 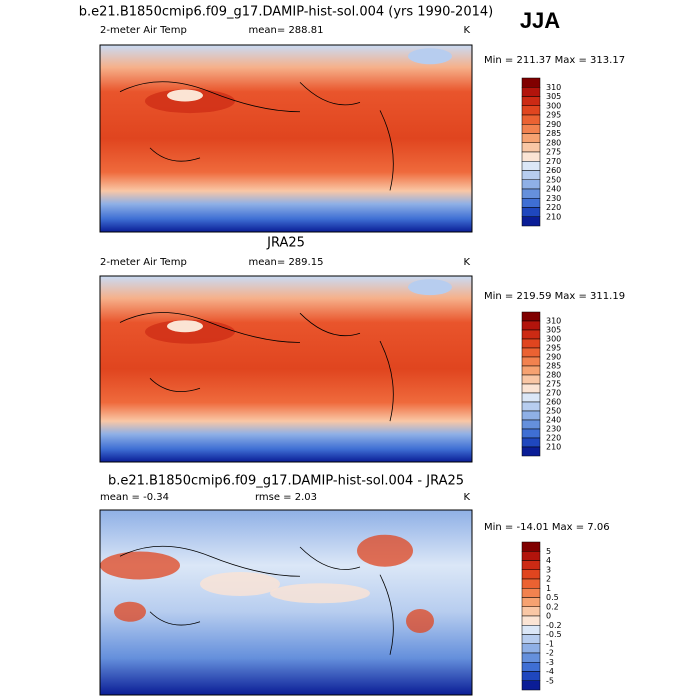 What do you see at coordinates (548, 551) in the screenshot?
I see `colorbar-label: 5` at bounding box center [548, 551].